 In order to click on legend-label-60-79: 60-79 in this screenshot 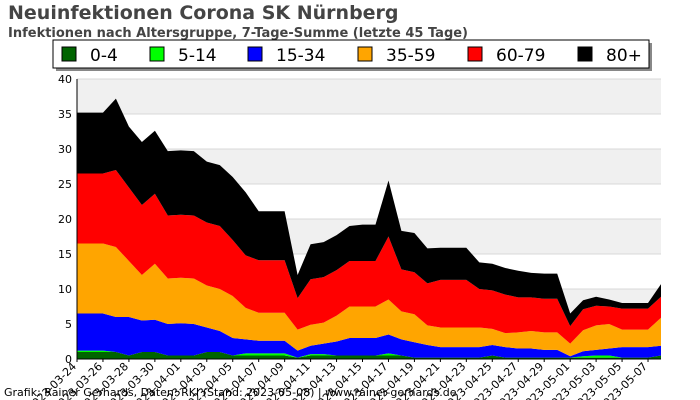, I will do `click(520, 56)`.